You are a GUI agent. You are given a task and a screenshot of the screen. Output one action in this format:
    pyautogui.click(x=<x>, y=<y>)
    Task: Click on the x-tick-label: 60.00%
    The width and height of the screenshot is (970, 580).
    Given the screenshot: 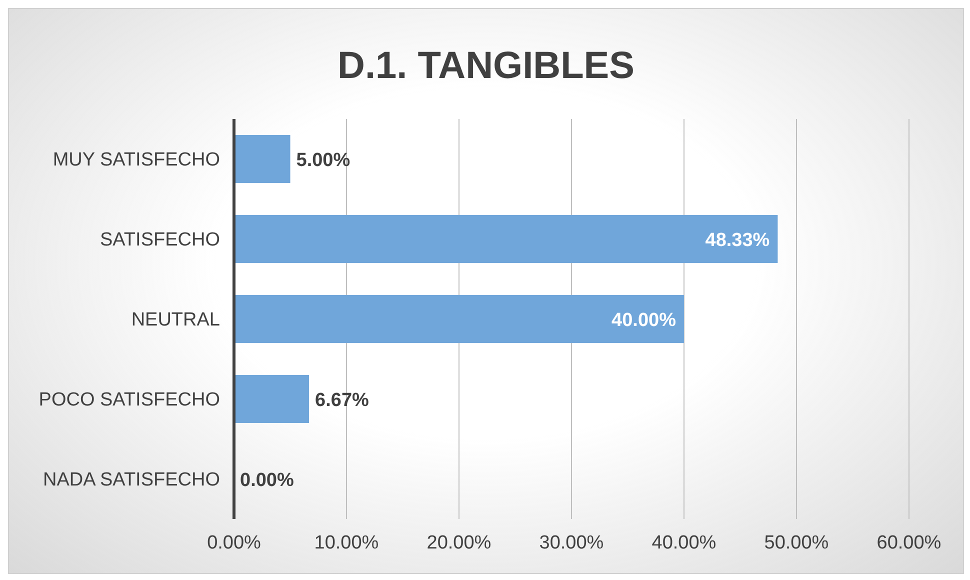 What is the action you would take?
    pyautogui.click(x=909, y=543)
    